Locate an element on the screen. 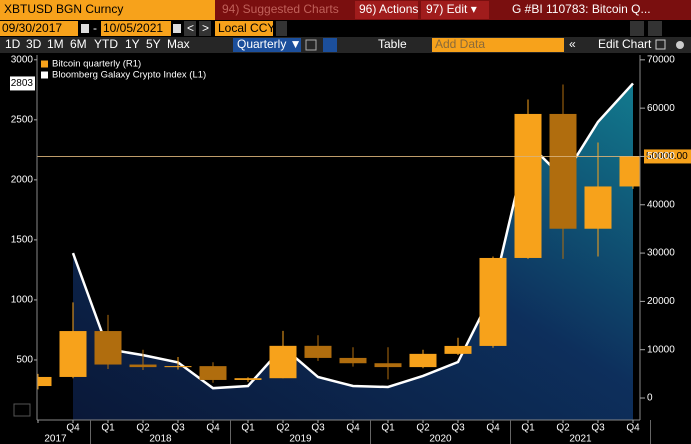 The height and width of the screenshot is (444, 691). y2-tick-label: 60000 is located at coordinates (661, 108).